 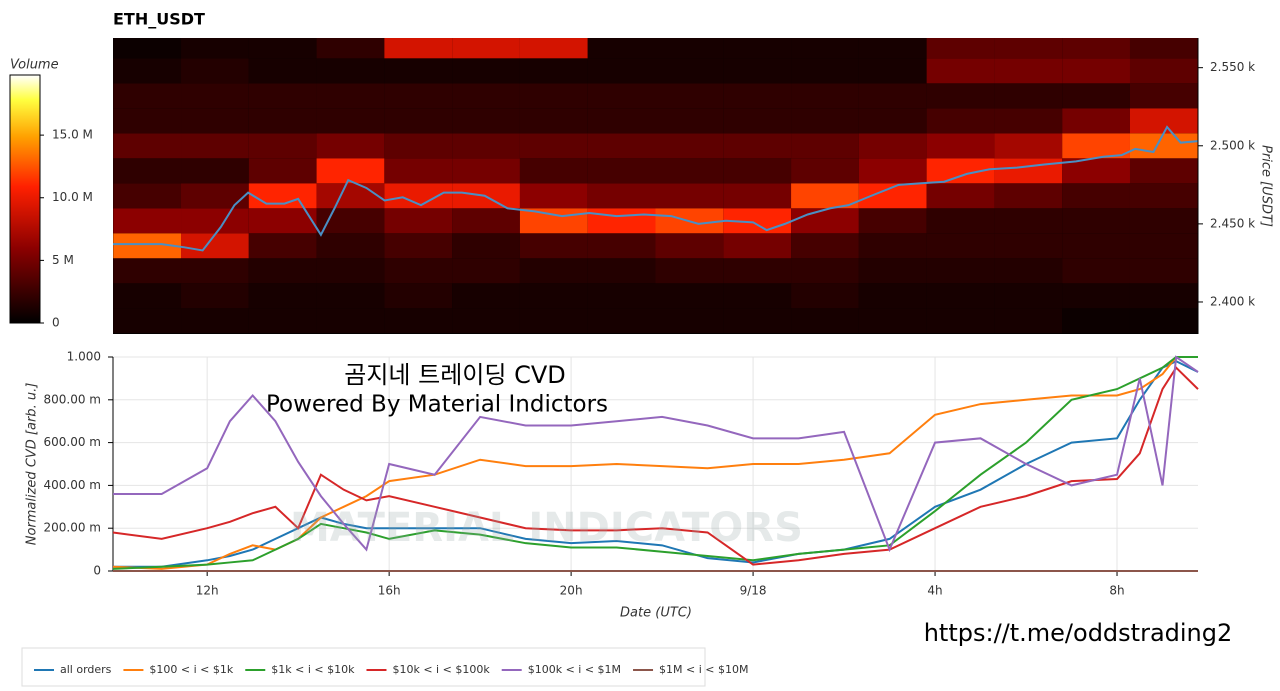 What do you see at coordinates (437, 405) in the screenshot?
I see `annotation: Powered By Material Indictors` at bounding box center [437, 405].